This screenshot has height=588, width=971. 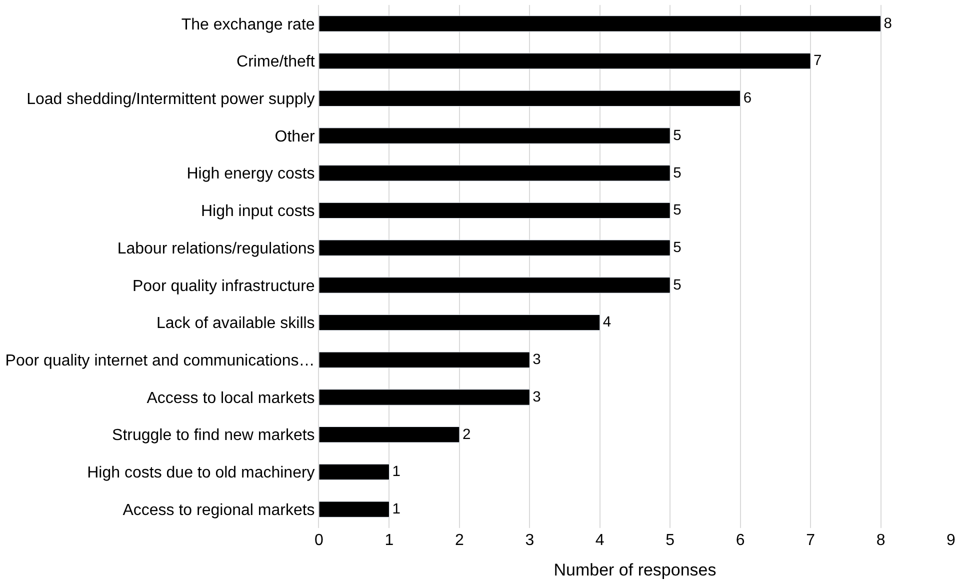 What do you see at coordinates (213, 435) in the screenshot?
I see `y-tick-label: Struggle to find new markets` at bounding box center [213, 435].